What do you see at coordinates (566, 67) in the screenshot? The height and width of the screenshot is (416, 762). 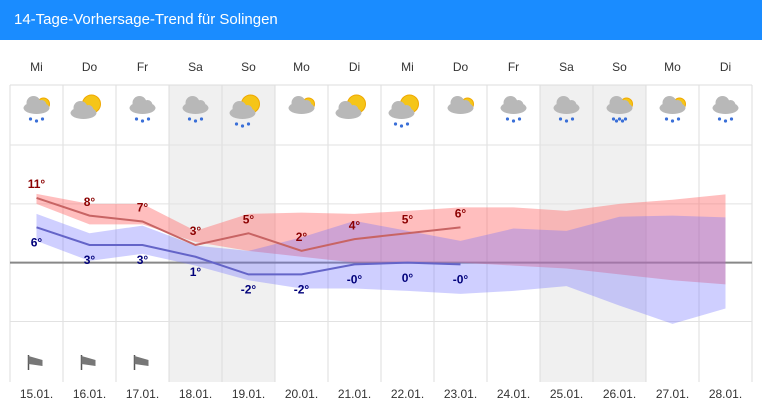 I see `weekday-label: Sa` at bounding box center [566, 67].